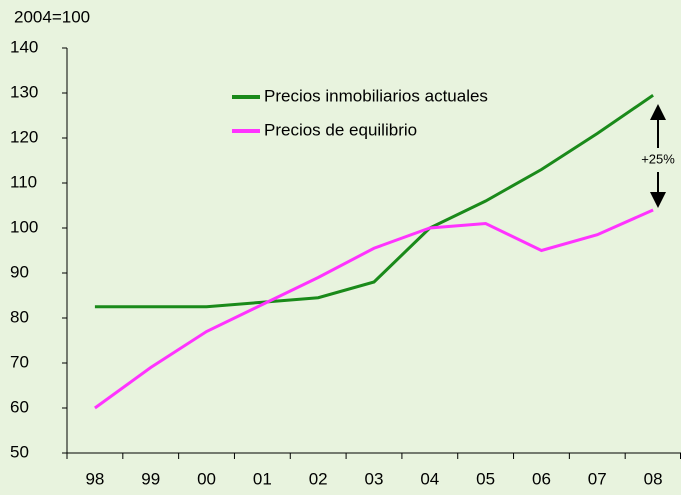 This screenshot has height=495, width=681. What do you see at coordinates (653, 478) in the screenshot?
I see `x-tick-label: 08` at bounding box center [653, 478].